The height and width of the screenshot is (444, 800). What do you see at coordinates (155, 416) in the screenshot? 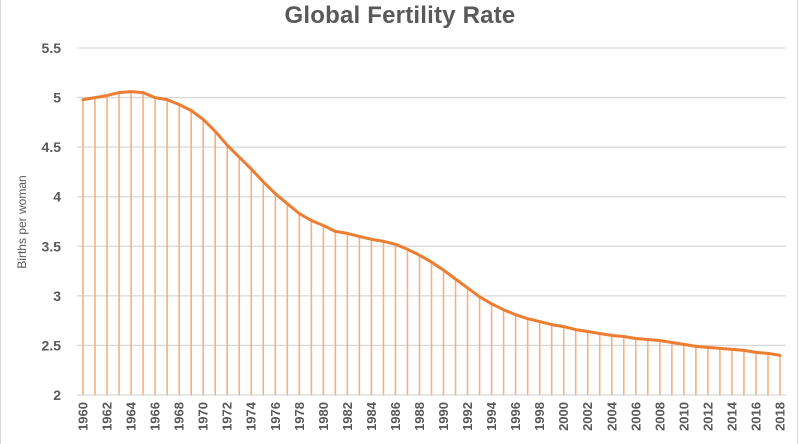
I see `x-tick-label: 1966` at bounding box center [155, 416].